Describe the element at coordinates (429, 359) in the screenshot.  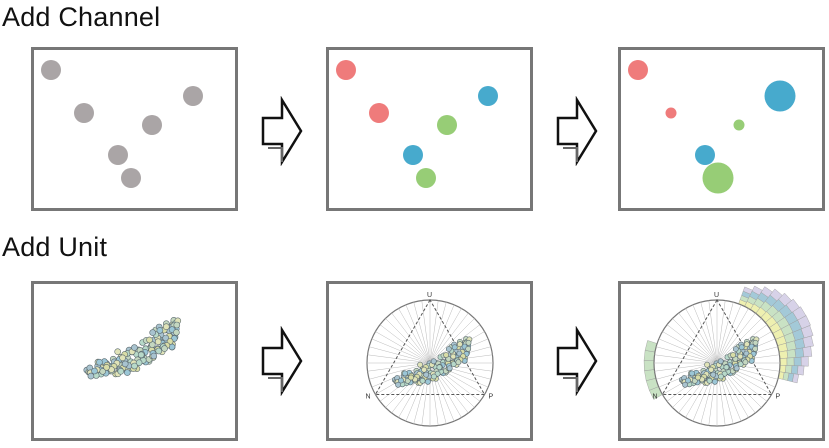
I see `unit-ternary-plot: U N P` at that location.